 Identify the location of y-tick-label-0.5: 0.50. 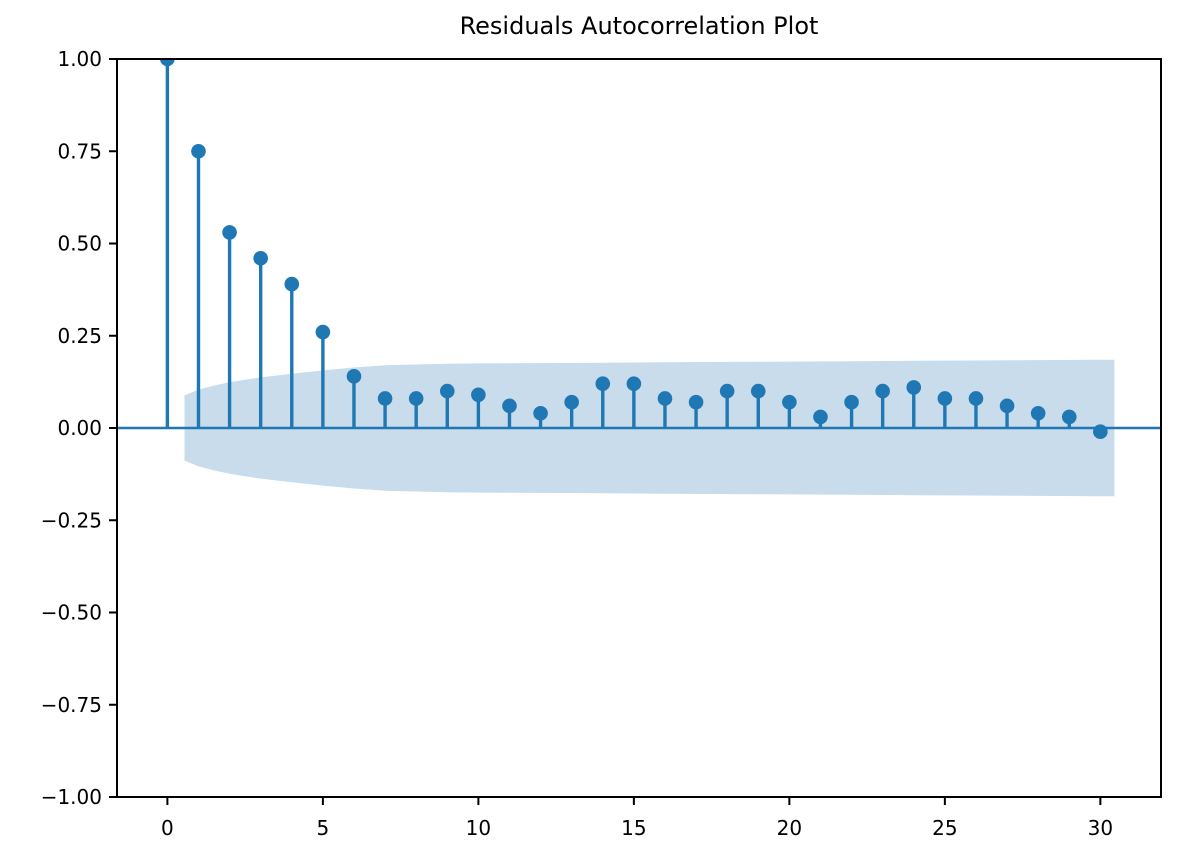
(79, 244).